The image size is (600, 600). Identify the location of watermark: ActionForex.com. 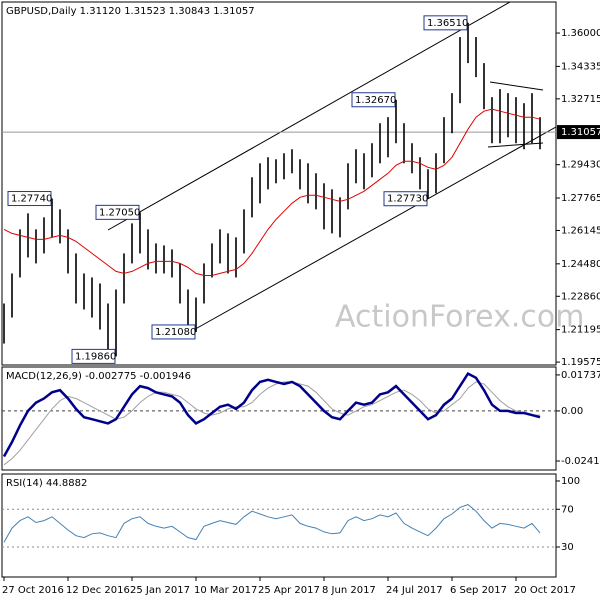
(459, 317).